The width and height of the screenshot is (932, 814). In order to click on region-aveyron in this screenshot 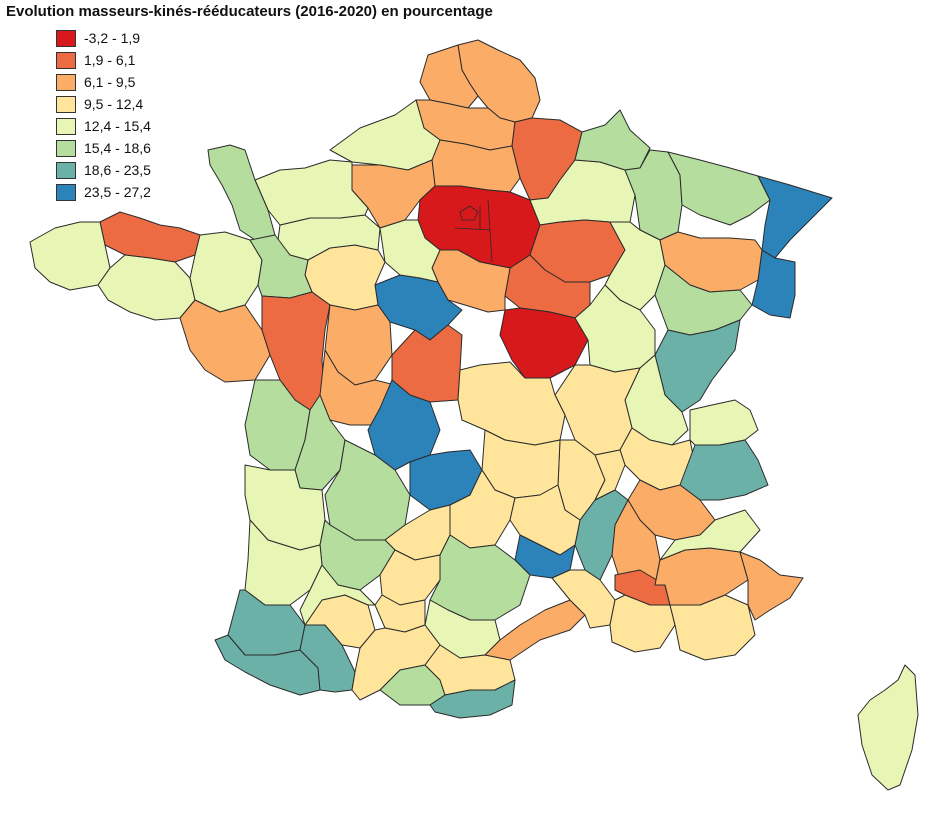, I will do `click(480, 577)`.